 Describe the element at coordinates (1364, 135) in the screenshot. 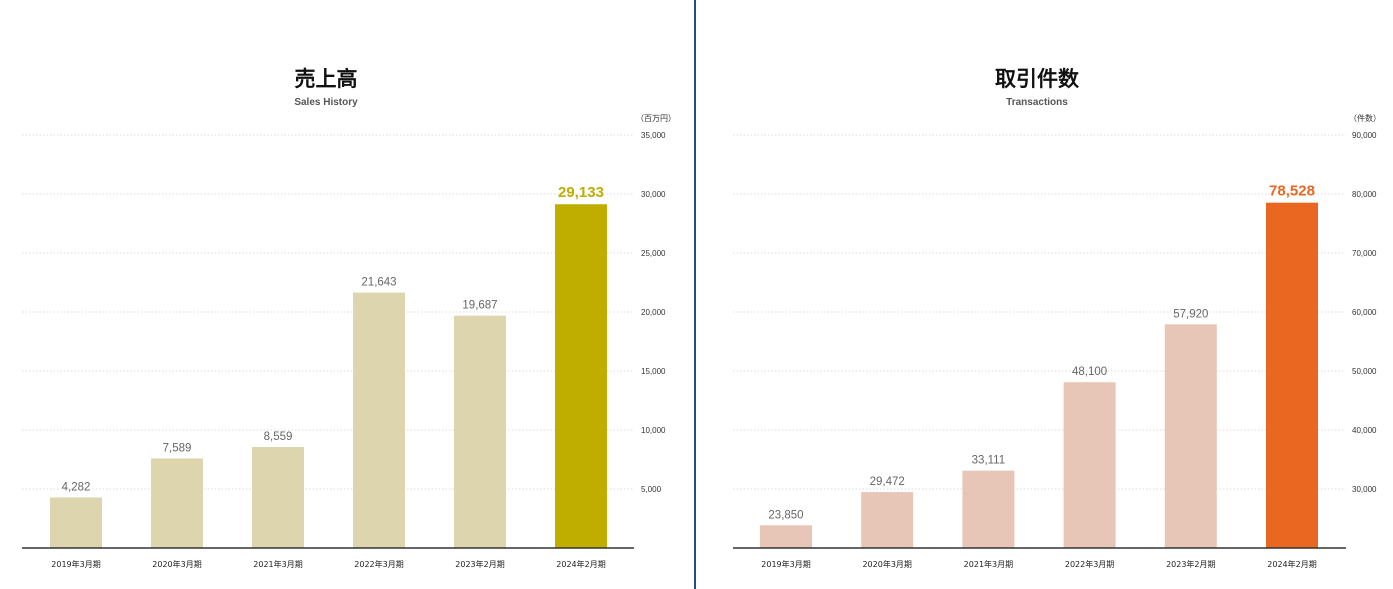

I see `y-tick-label: 90,000` at that location.